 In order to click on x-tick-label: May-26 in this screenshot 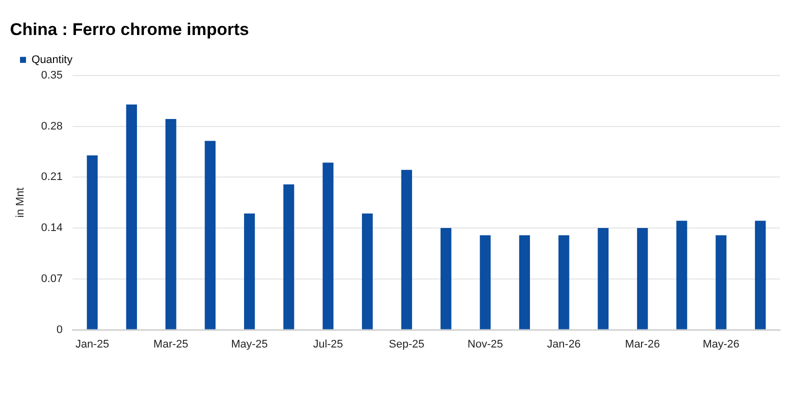, I will do `click(721, 344)`.